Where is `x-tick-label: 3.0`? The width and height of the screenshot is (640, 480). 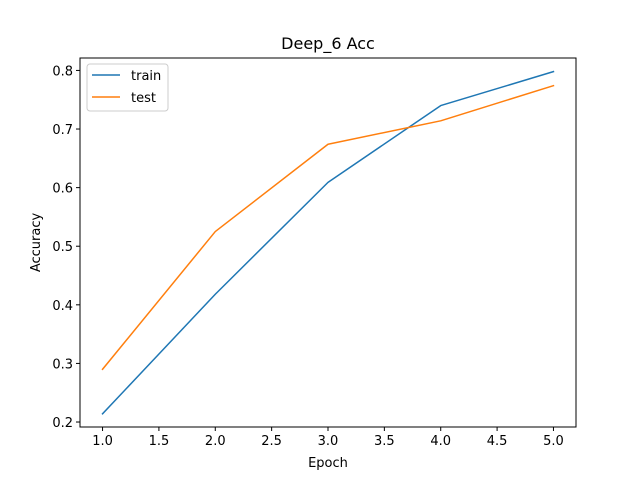 x-tick-label: 3.0 is located at coordinates (328, 441).